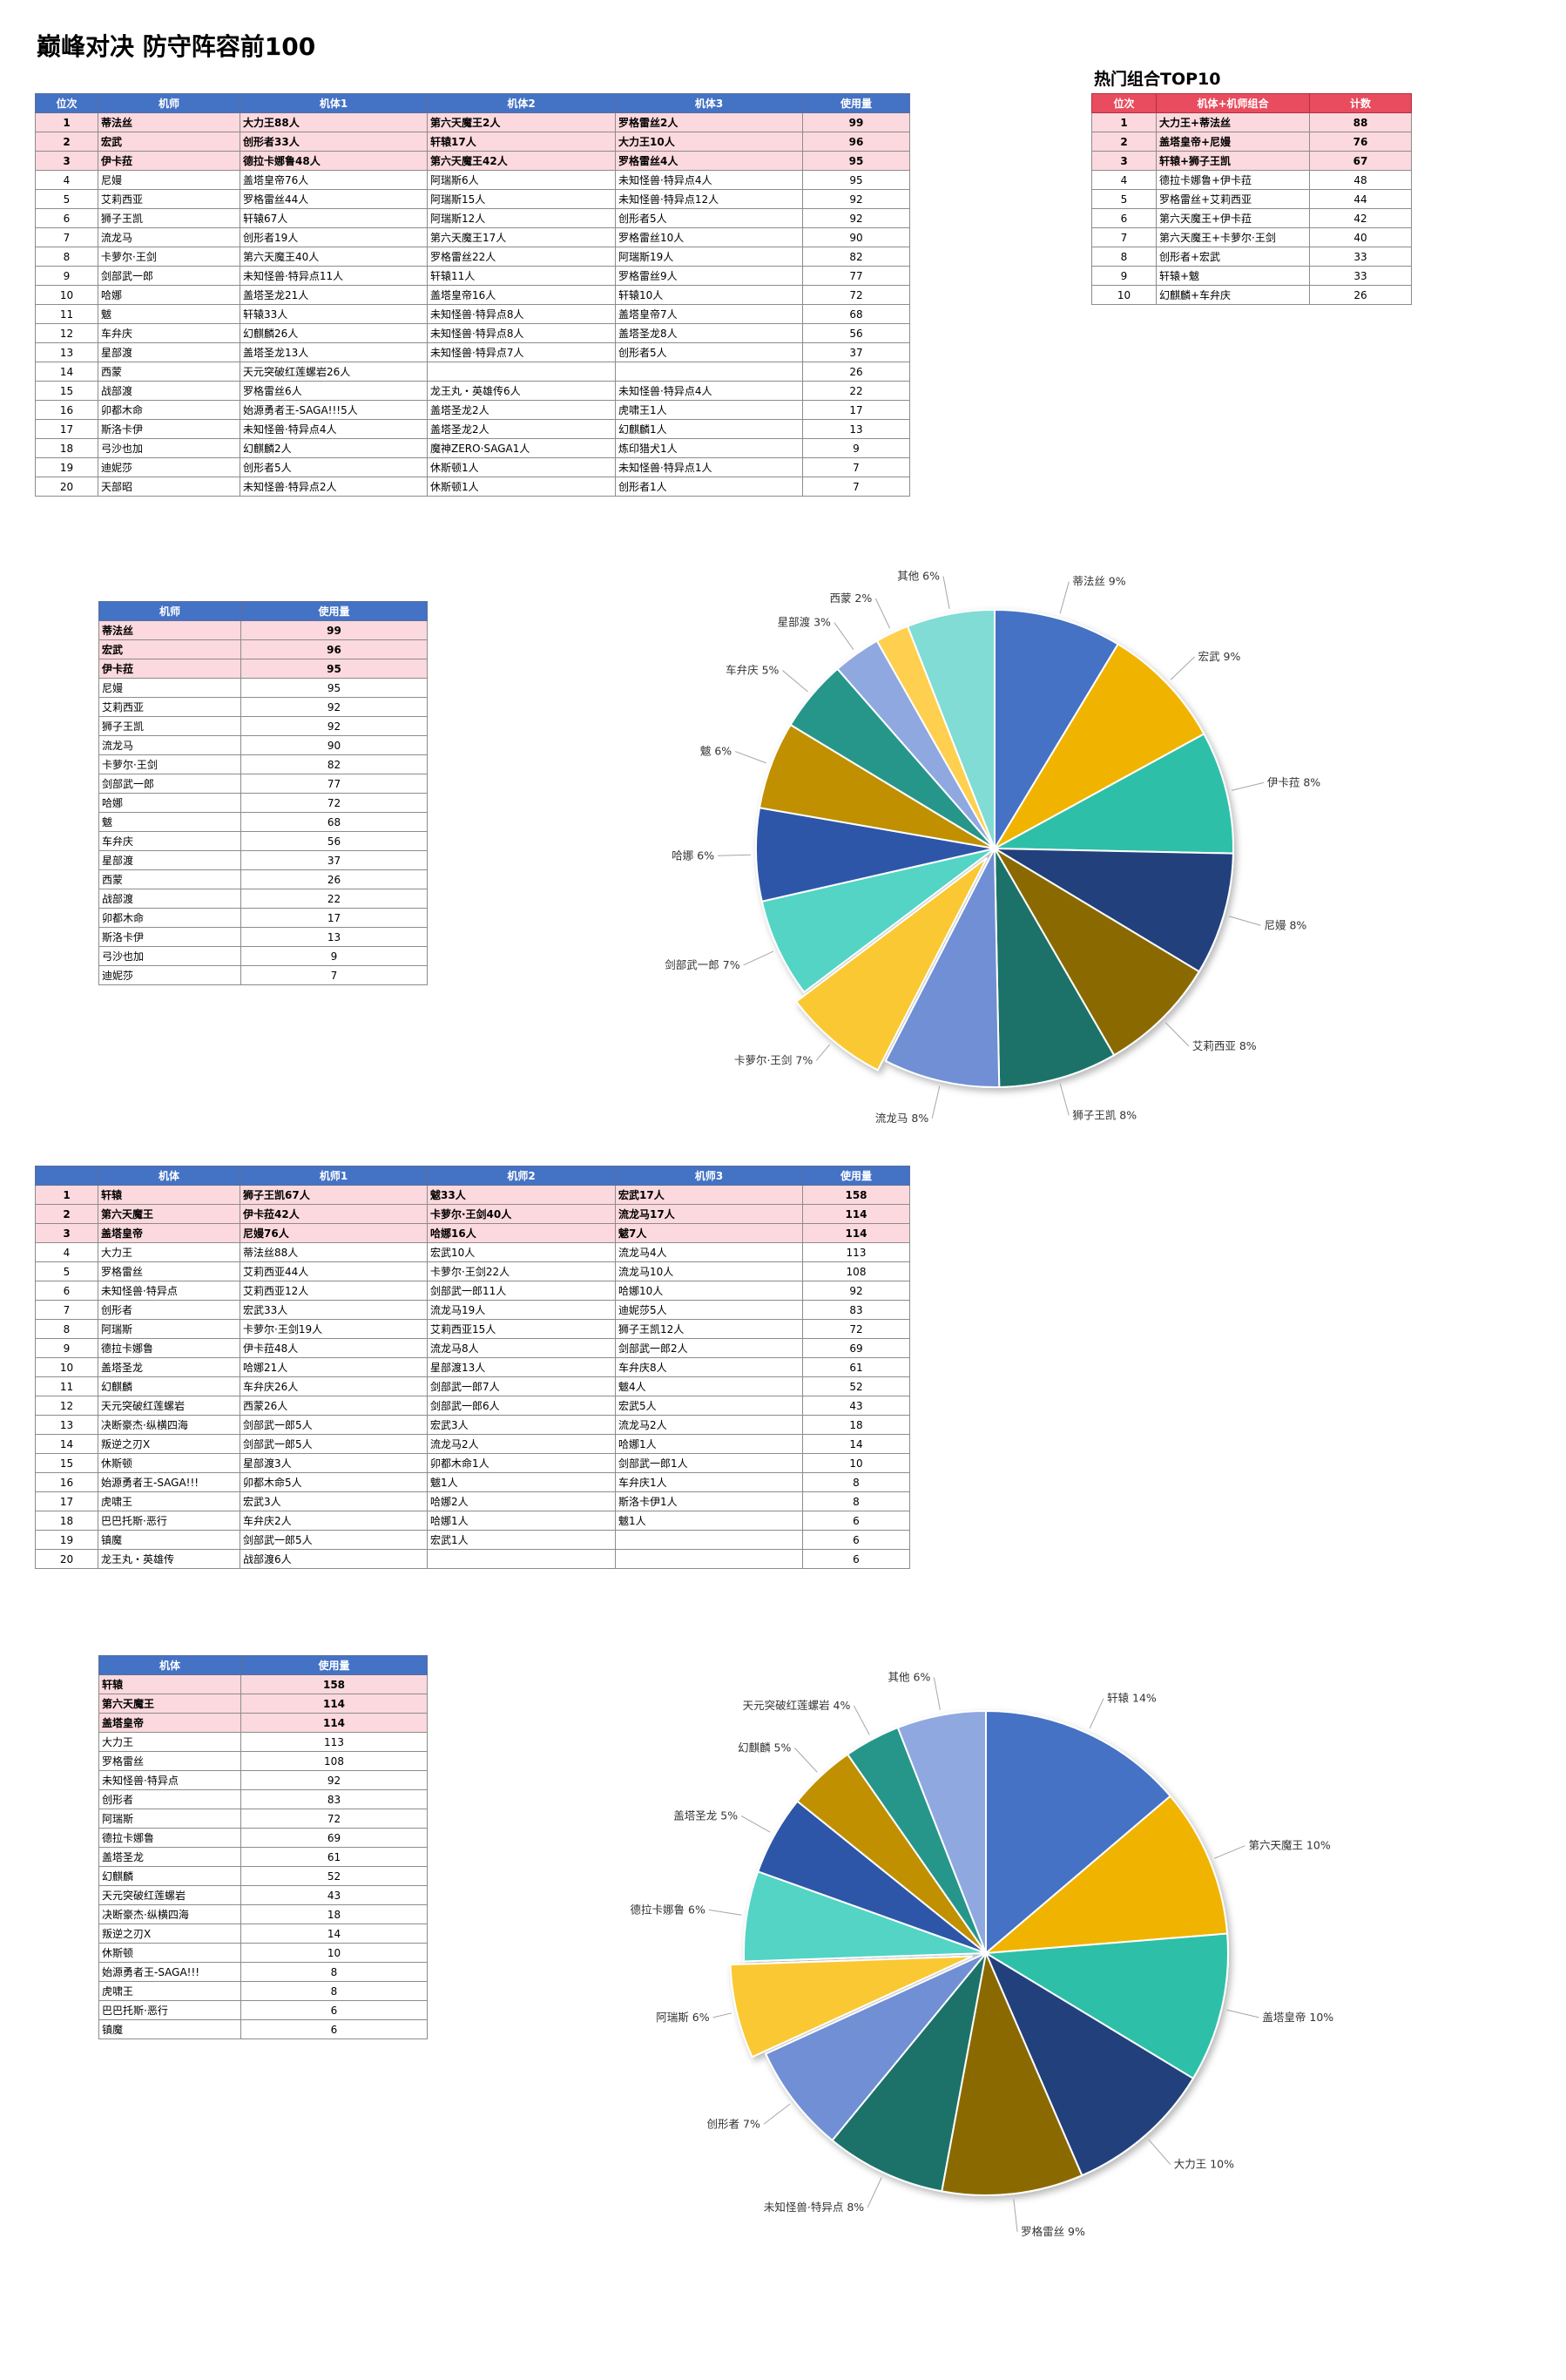  I want to click on table-cell: 33, so click(1360, 257).